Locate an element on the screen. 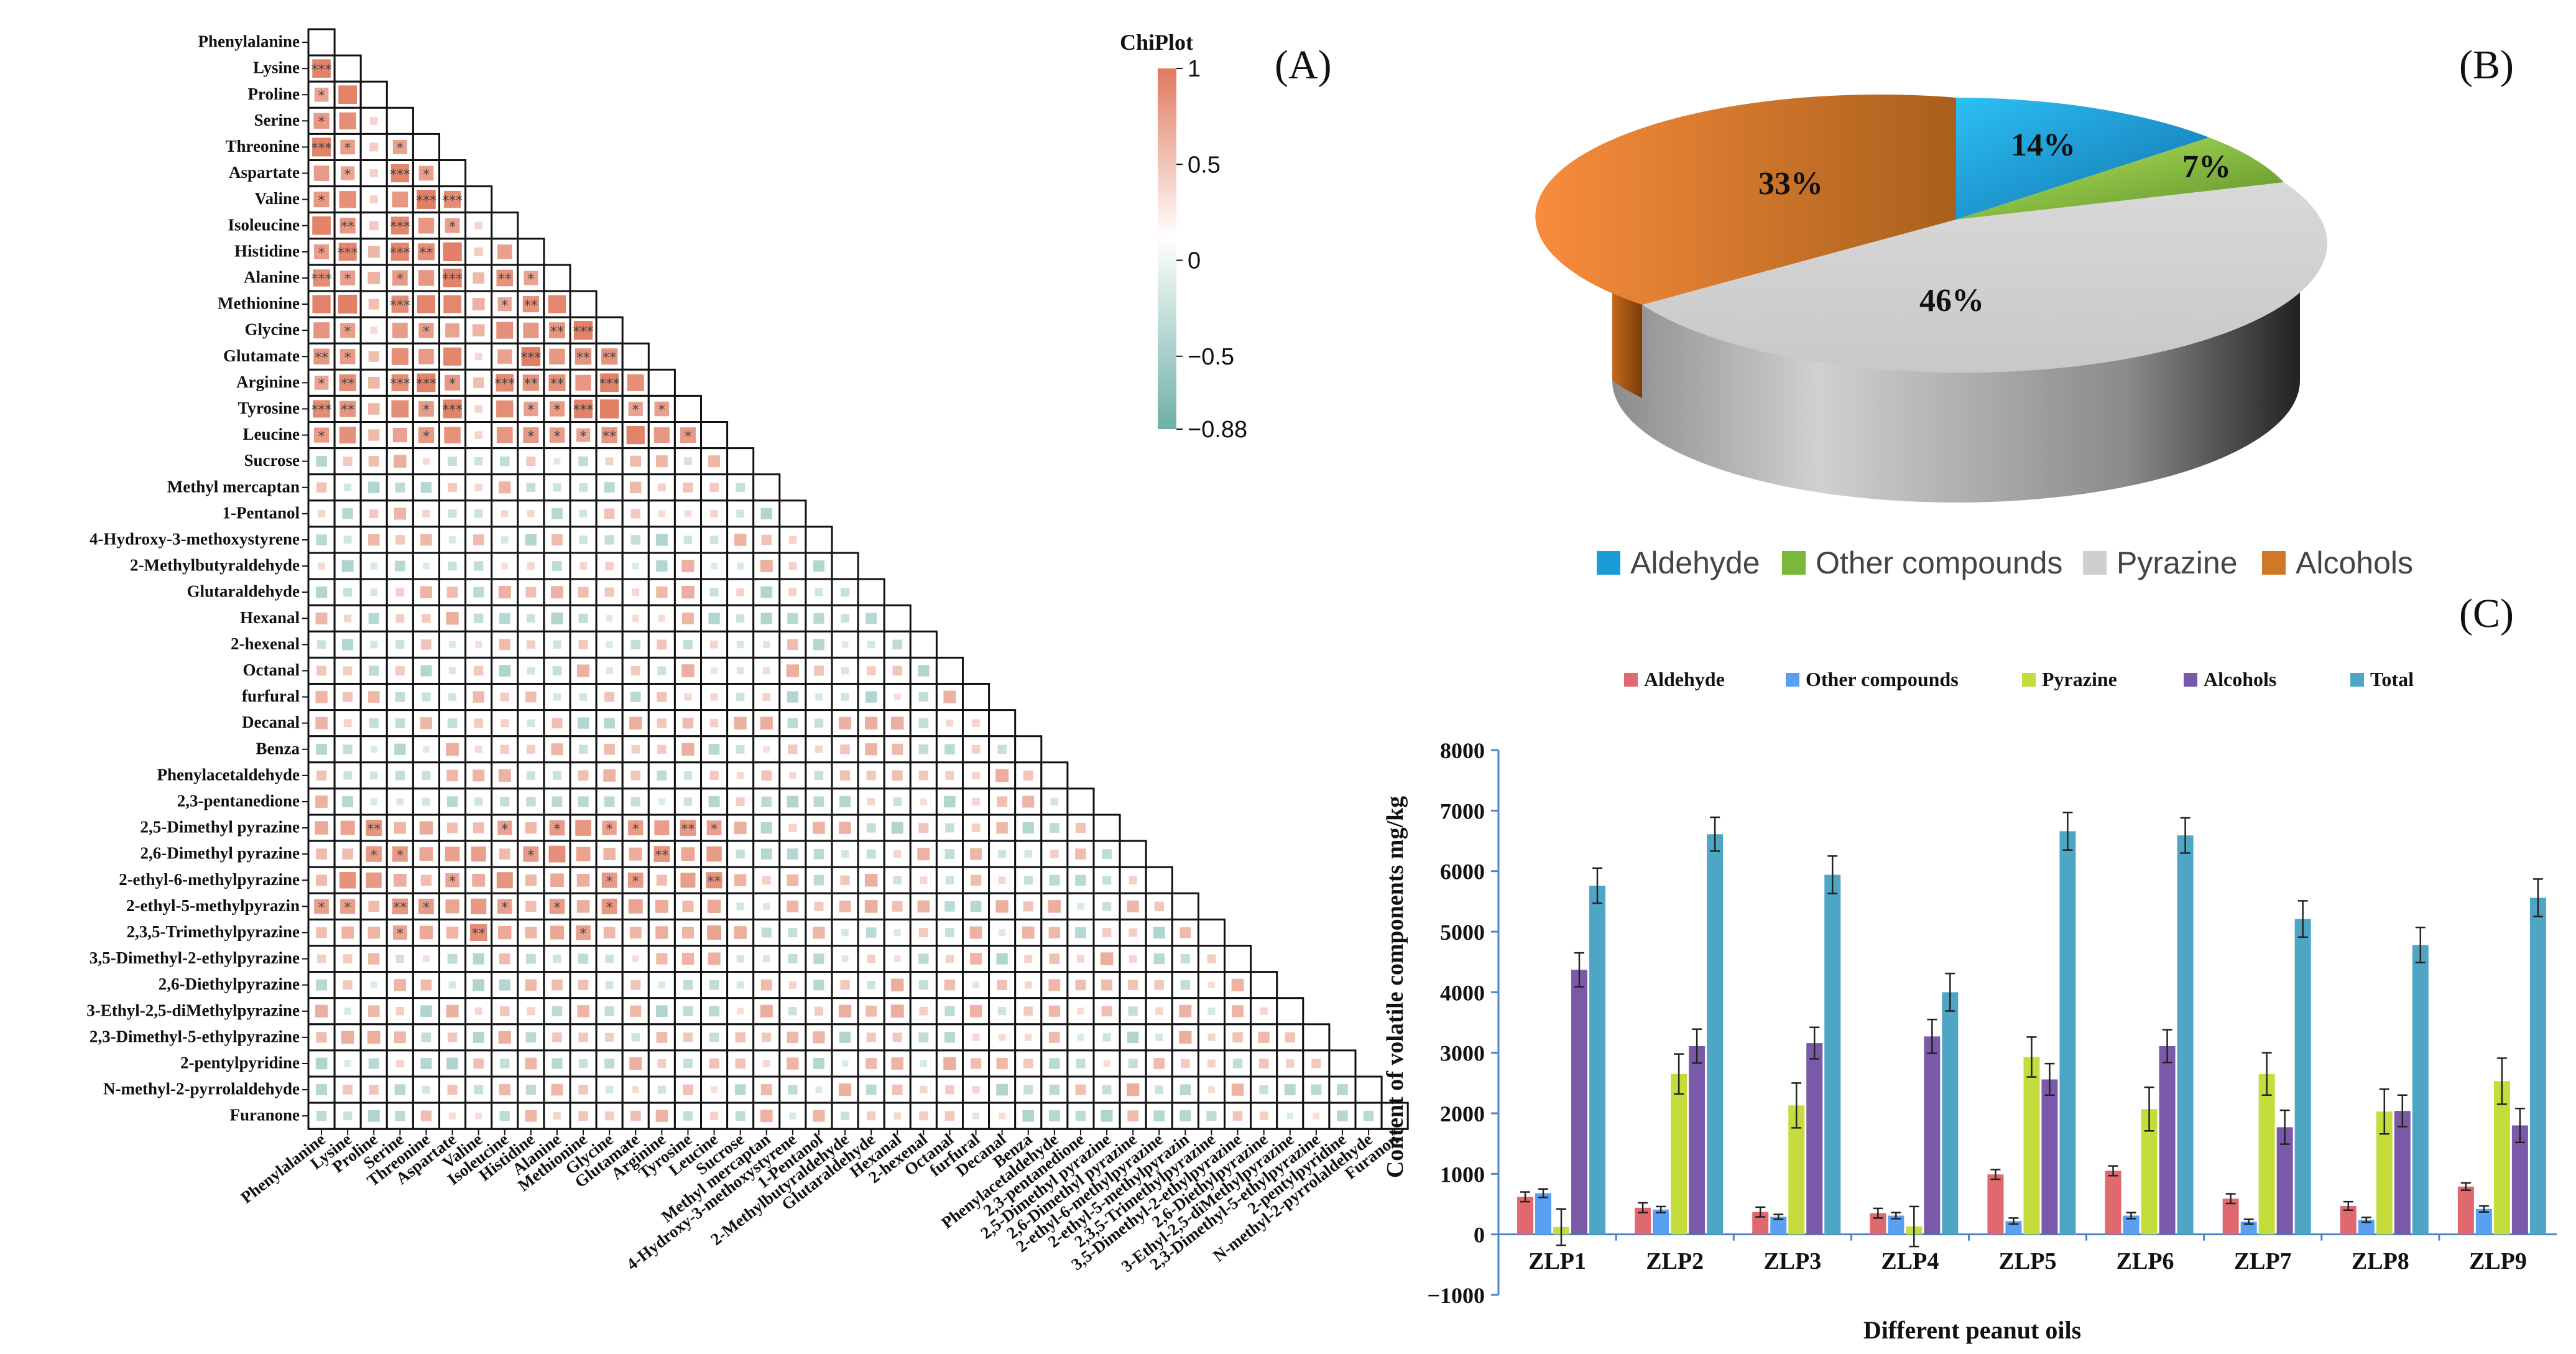 The width and height of the screenshot is (2576, 1354). row-label: Glutamate is located at coordinates (261, 355).